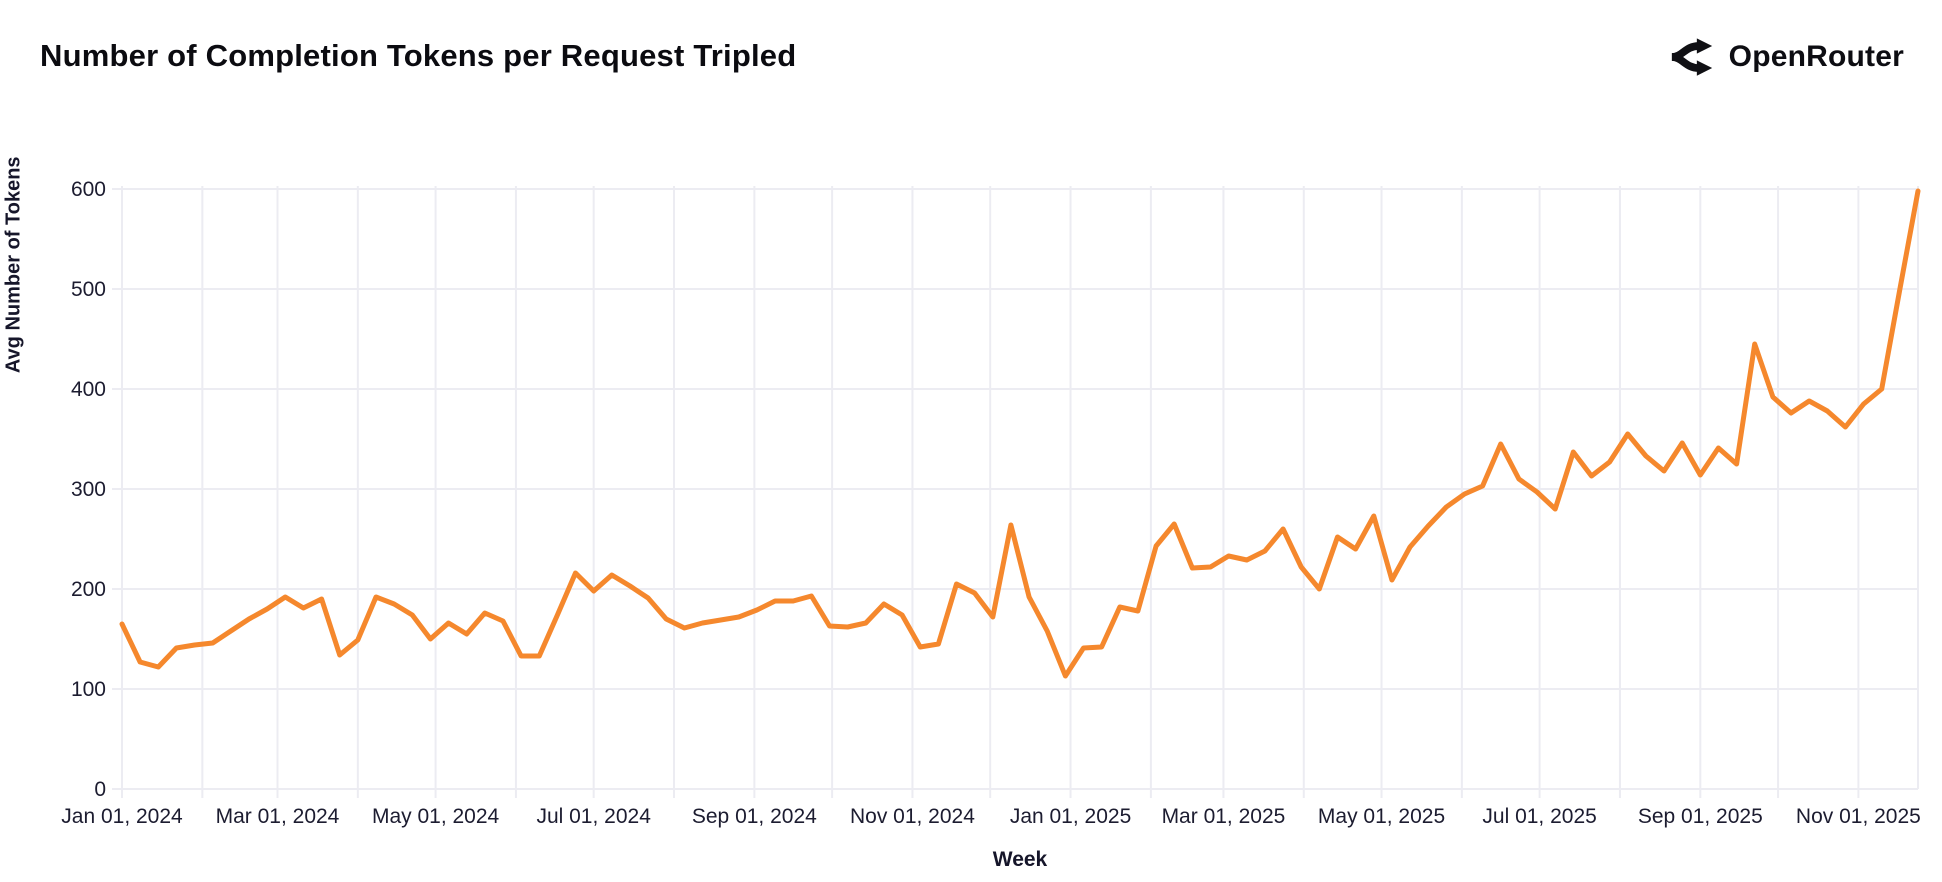 This screenshot has width=1942, height=882. Describe the element at coordinates (122, 816) in the screenshot. I see `x-tick-label: Jan 01, 2024` at that location.